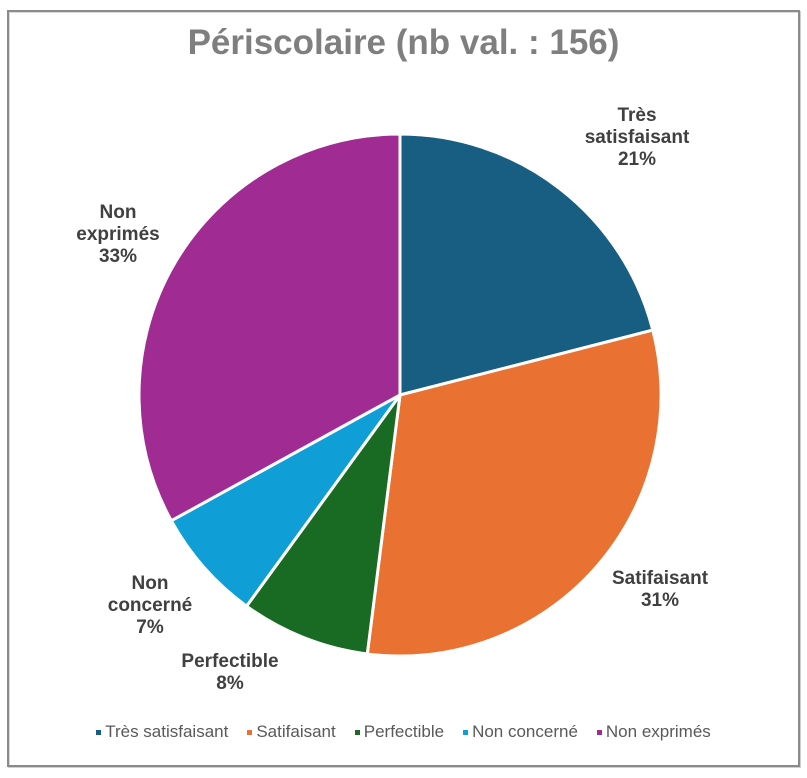  Describe the element at coordinates (167, 731) in the screenshot. I see `legend-label: Très satisfaisant` at that location.